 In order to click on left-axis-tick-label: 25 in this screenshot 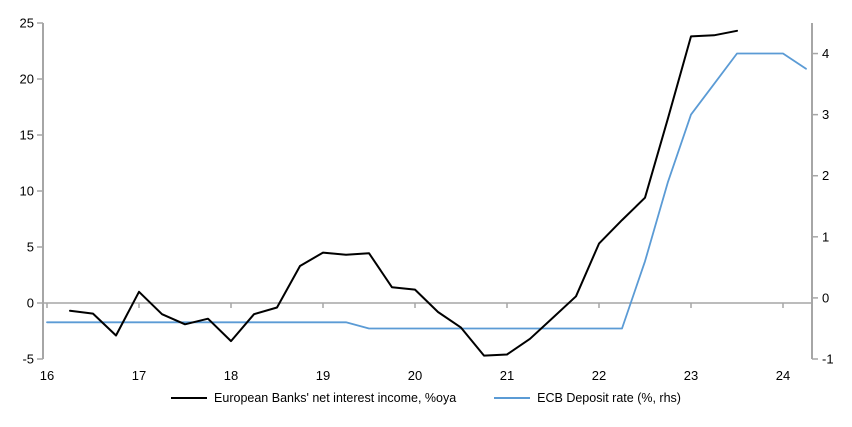, I will do `click(27, 23)`.